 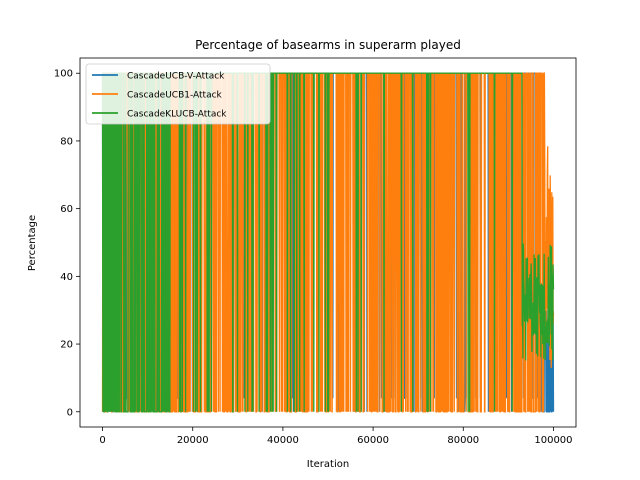 What do you see at coordinates (66, 277) in the screenshot?
I see `y-tick-label: 40` at bounding box center [66, 277].